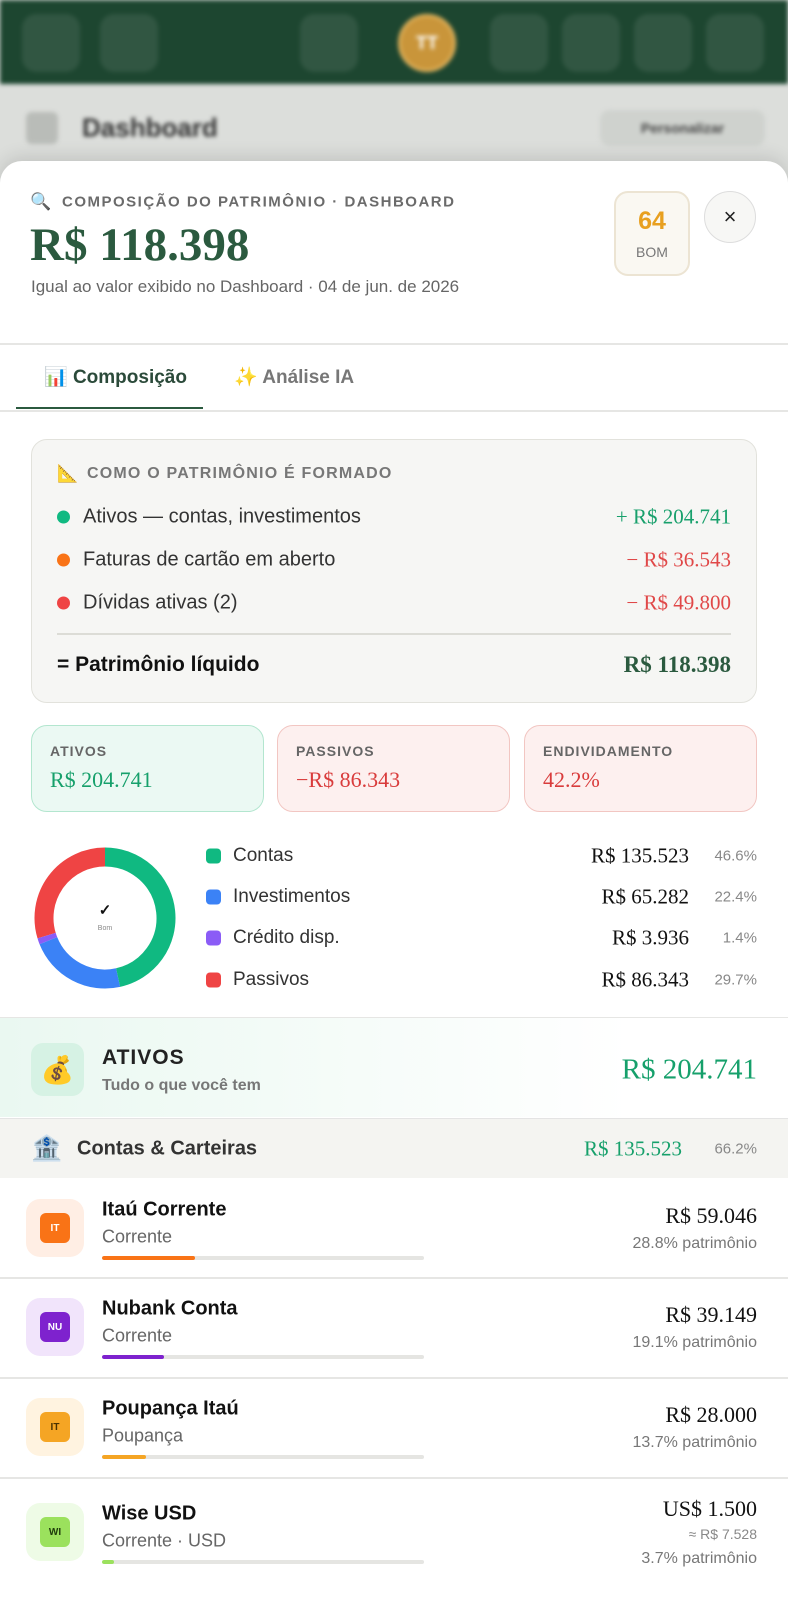 The width and height of the screenshot is (788, 1600). I want to click on globe-button, so click(591, 43).